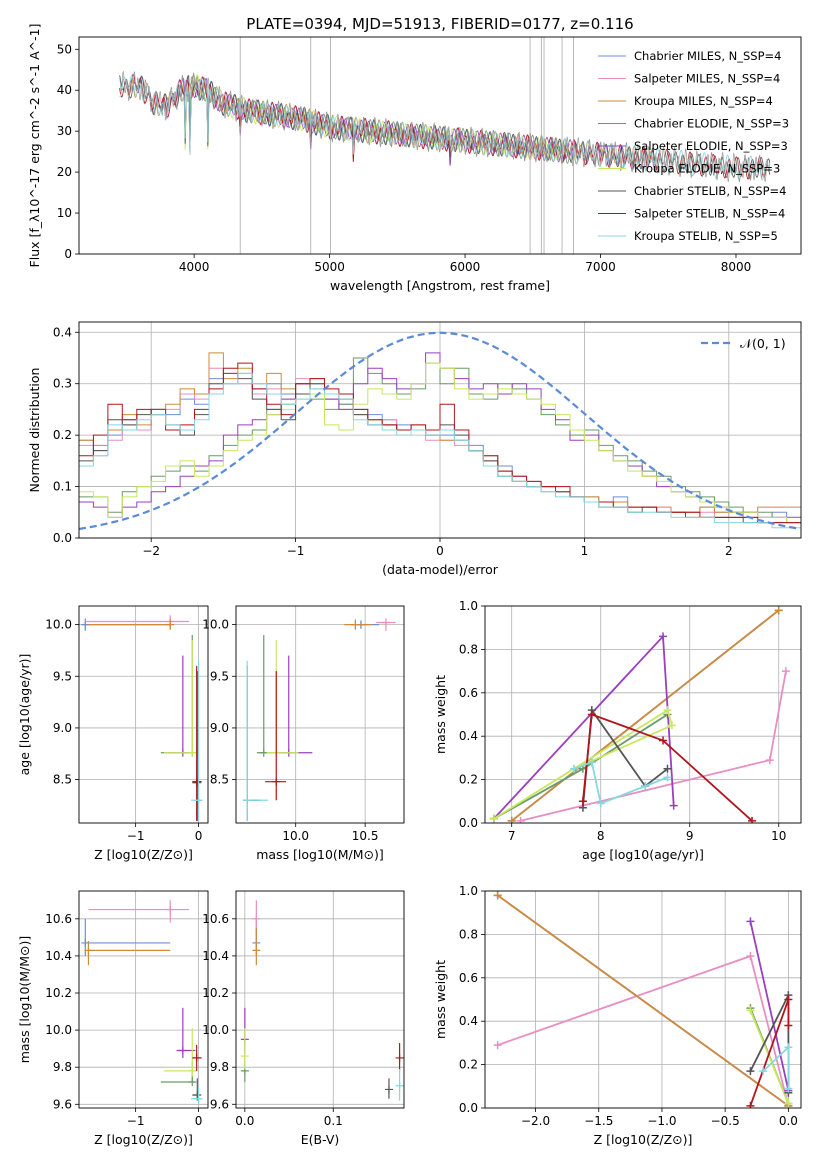 This screenshot has height=1170, width=819. Describe the element at coordinates (690, 836) in the screenshot. I see `x-tick-label: 9` at that location.